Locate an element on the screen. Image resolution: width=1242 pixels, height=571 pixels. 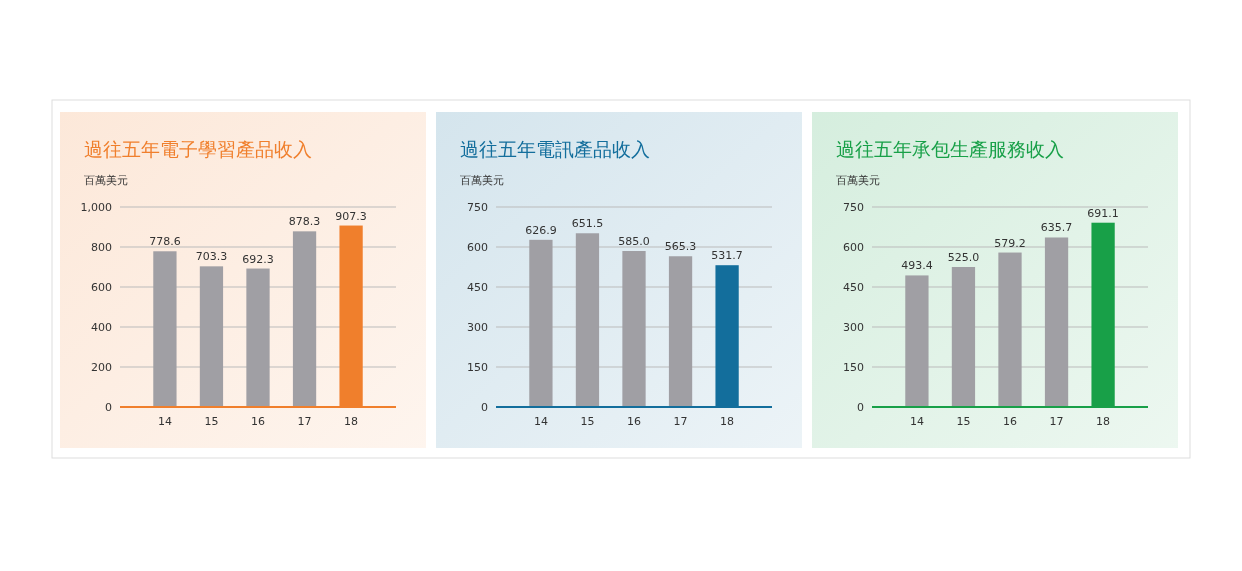
data-label: 531.7 is located at coordinates (727, 256).